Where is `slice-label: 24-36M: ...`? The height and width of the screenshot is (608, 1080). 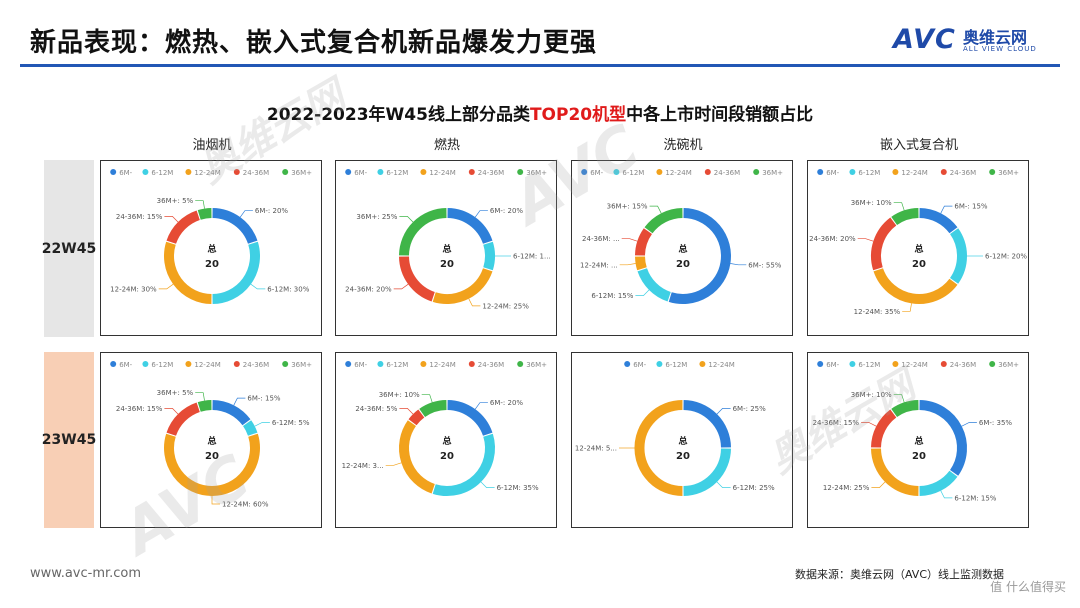
slice-label: 24-36M: ... is located at coordinates (601, 239).